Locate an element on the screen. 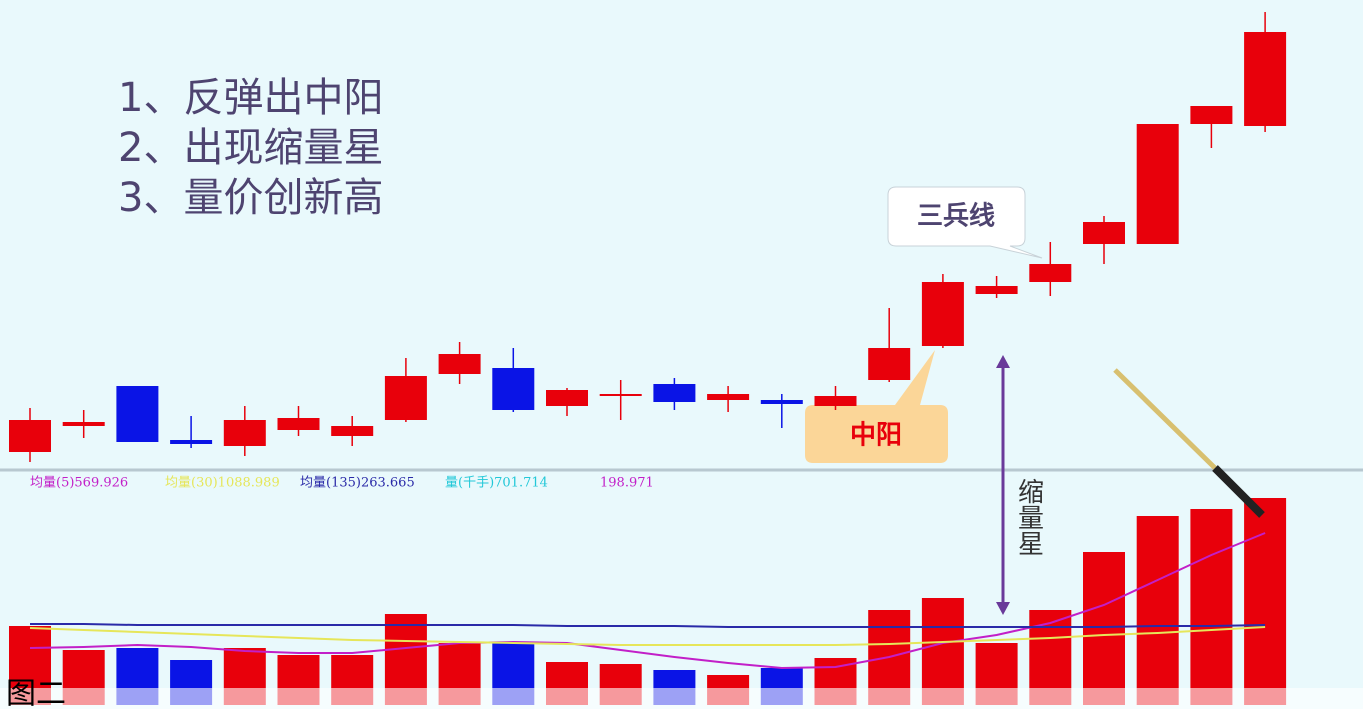  legend-entry: 均量(30)1088.989 is located at coordinates (222, 483).